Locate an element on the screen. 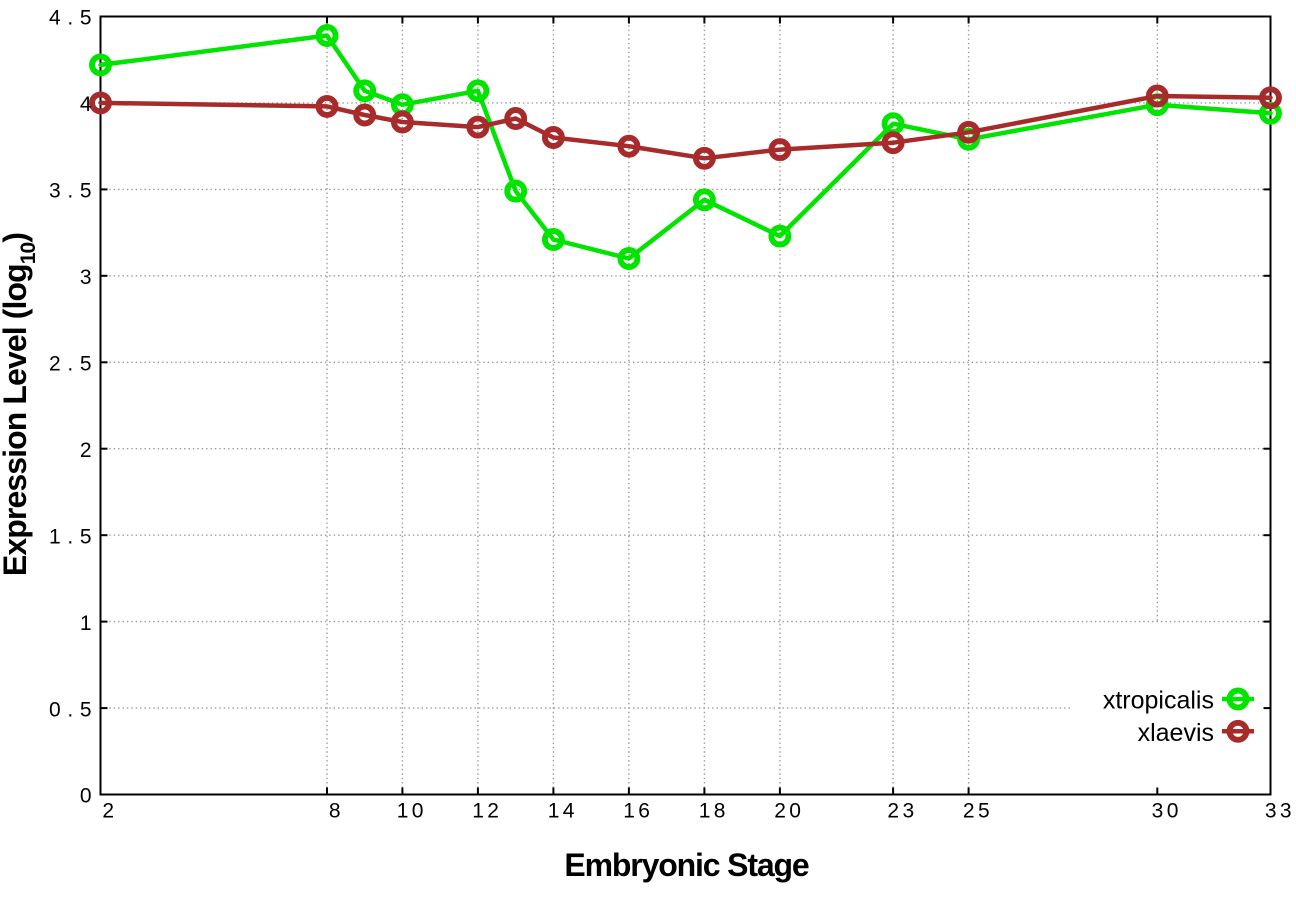 This screenshot has width=1296, height=907. svg-text: 0.5 is located at coordinates (72, 709).